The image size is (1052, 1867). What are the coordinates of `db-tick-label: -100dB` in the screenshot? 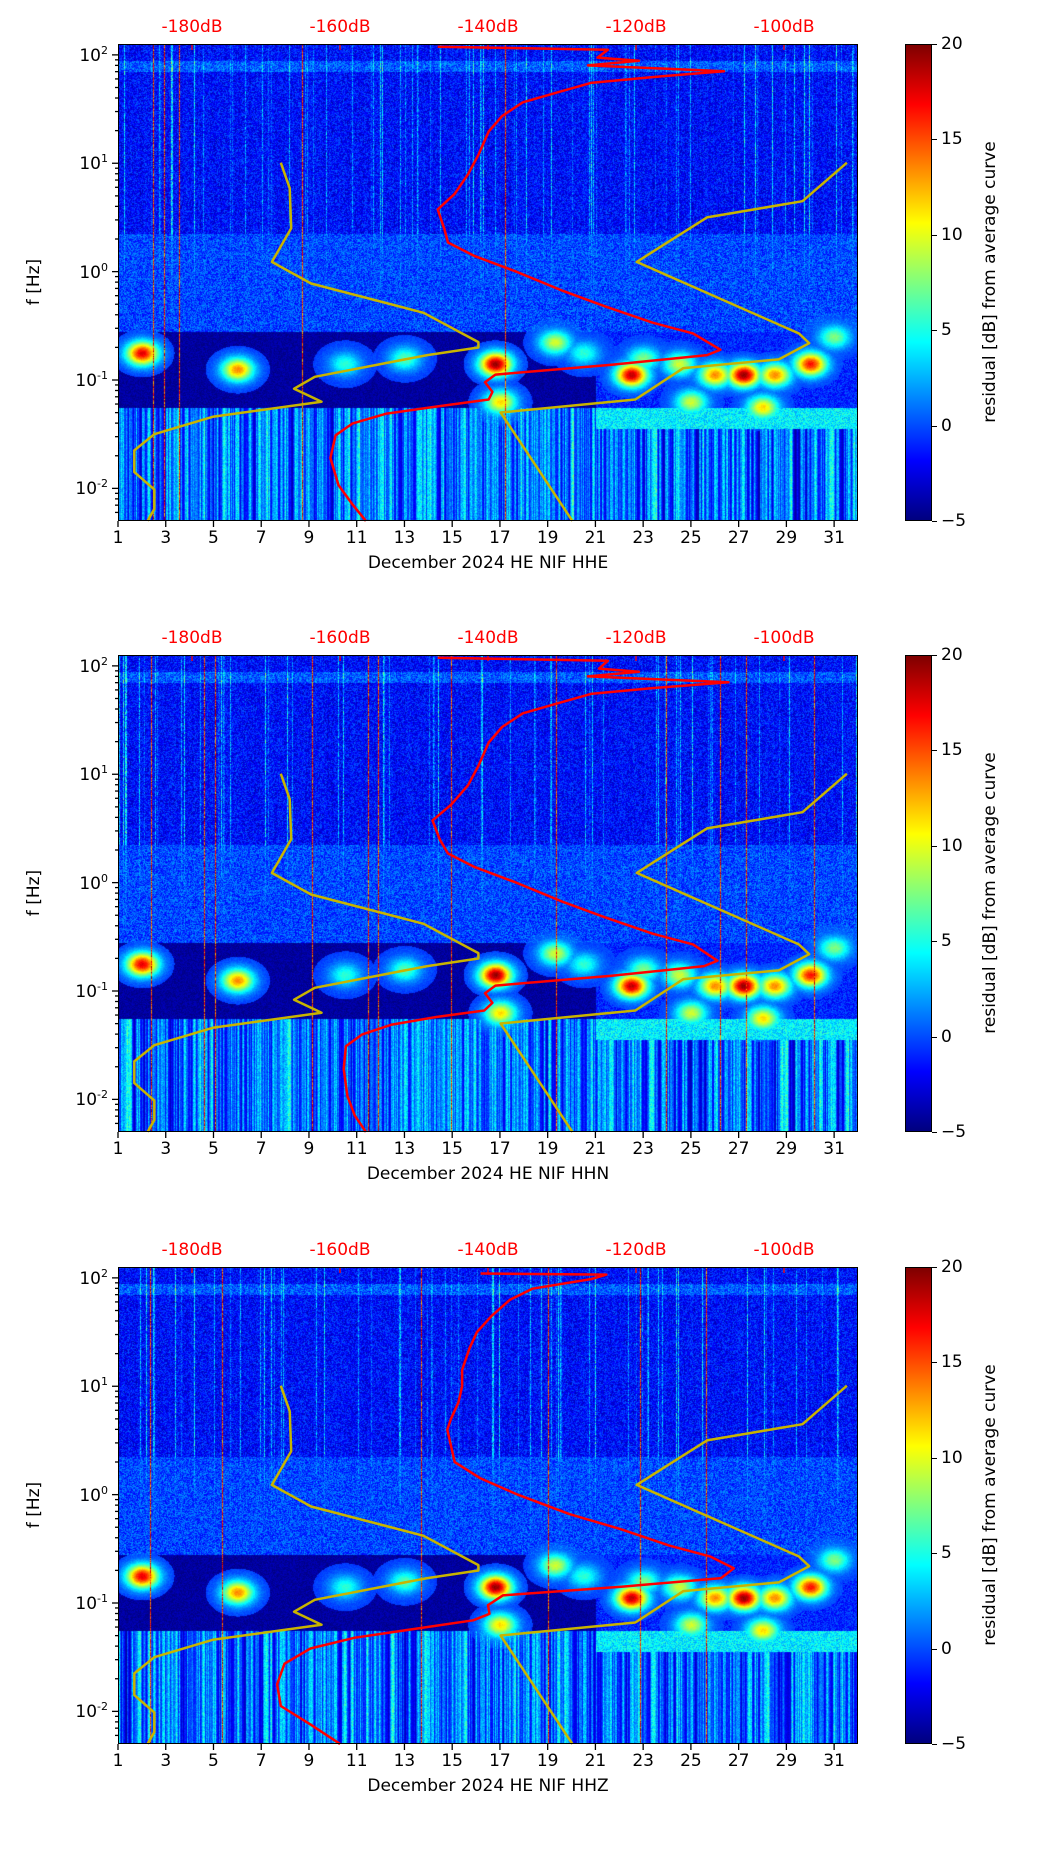 It's located at (784, 27).